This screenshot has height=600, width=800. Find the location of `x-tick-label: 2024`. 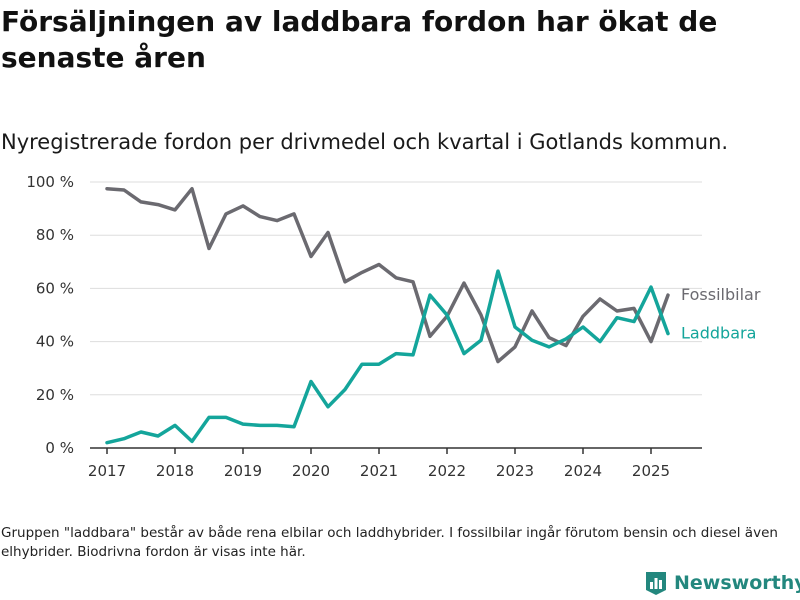

x-tick-label: 2024 is located at coordinates (583, 471).